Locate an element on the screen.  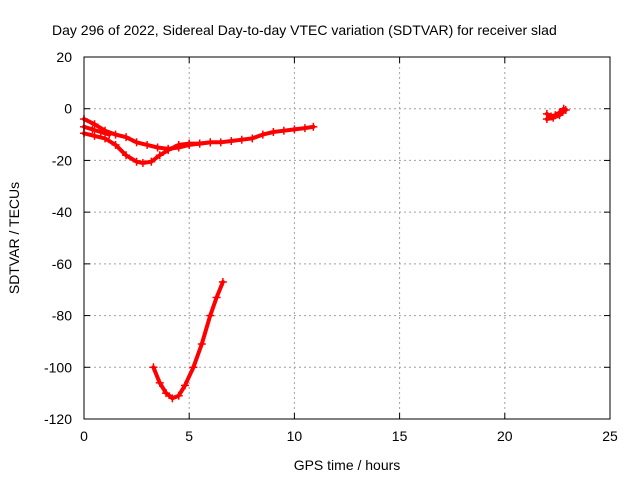
y-axis-label: SDTVAR / TECUs is located at coordinates (14, 238).